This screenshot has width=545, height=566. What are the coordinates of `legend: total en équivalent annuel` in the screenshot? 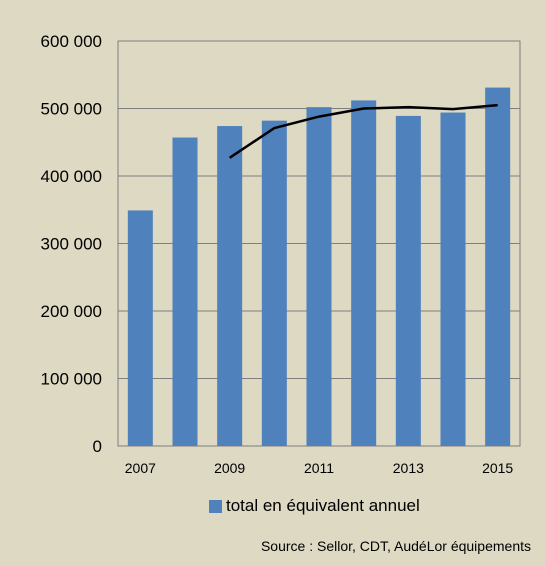 It's located at (314, 506).